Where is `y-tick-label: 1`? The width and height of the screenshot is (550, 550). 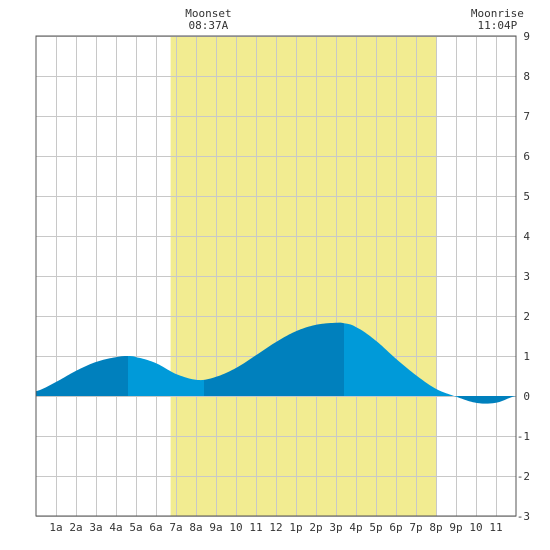
y-tick-label: 1 is located at coordinates (526, 356).